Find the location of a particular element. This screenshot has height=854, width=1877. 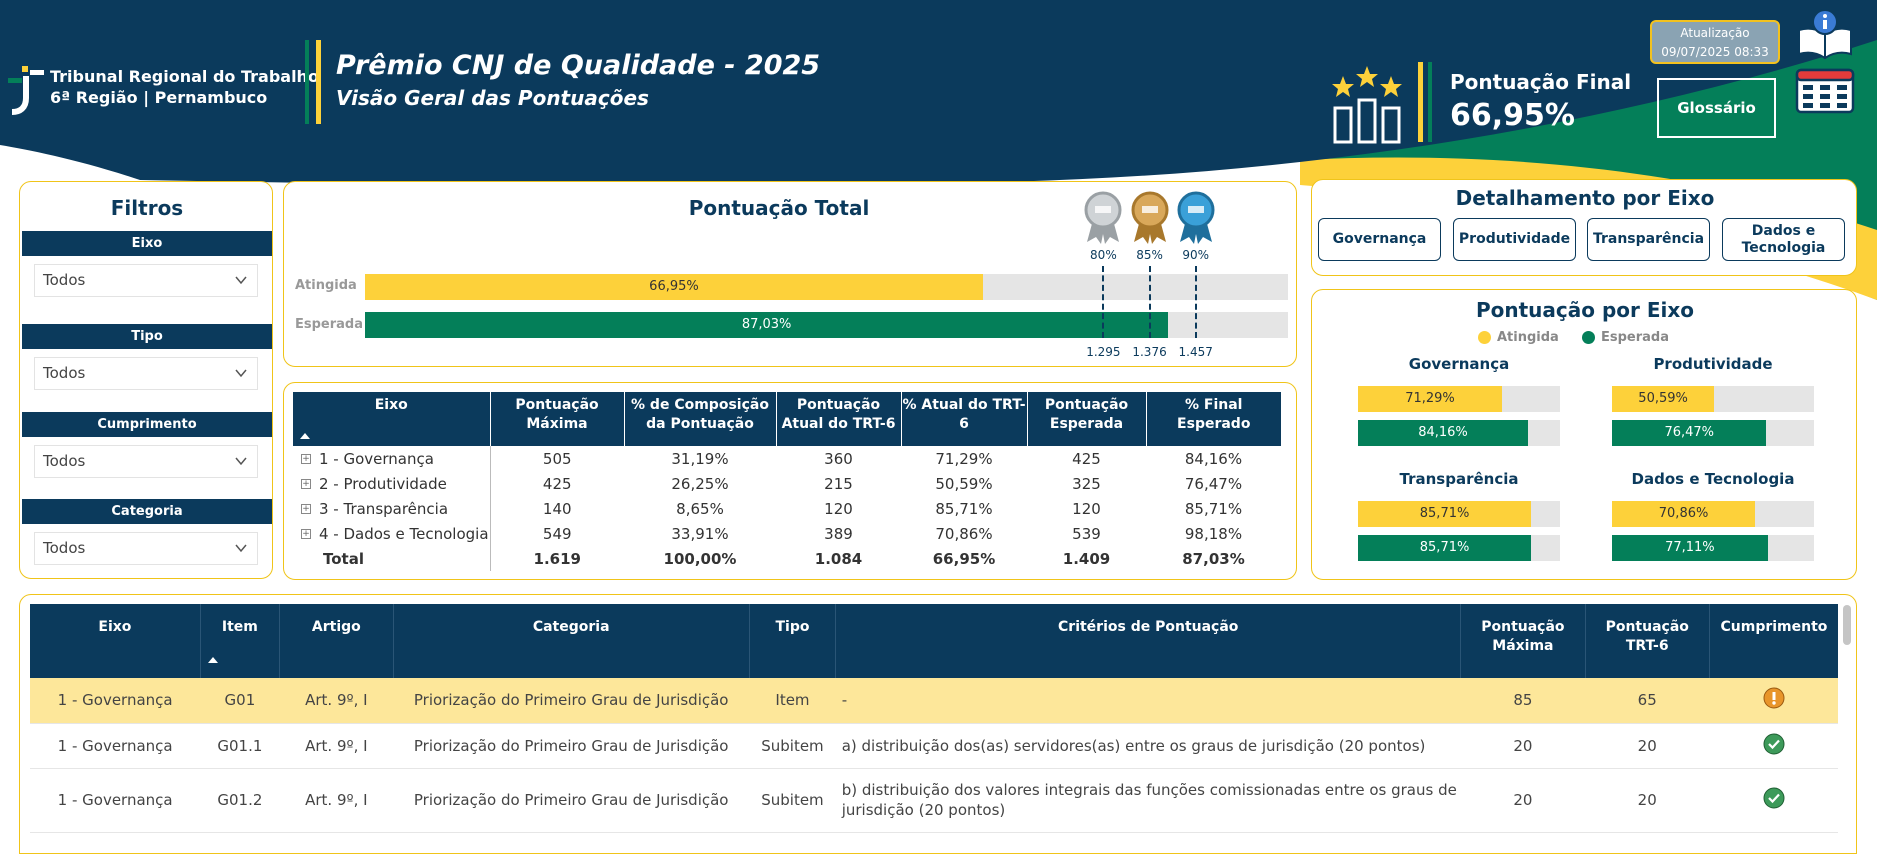

dcol-cumprimento: Cumprimento is located at coordinates (1773, 641).